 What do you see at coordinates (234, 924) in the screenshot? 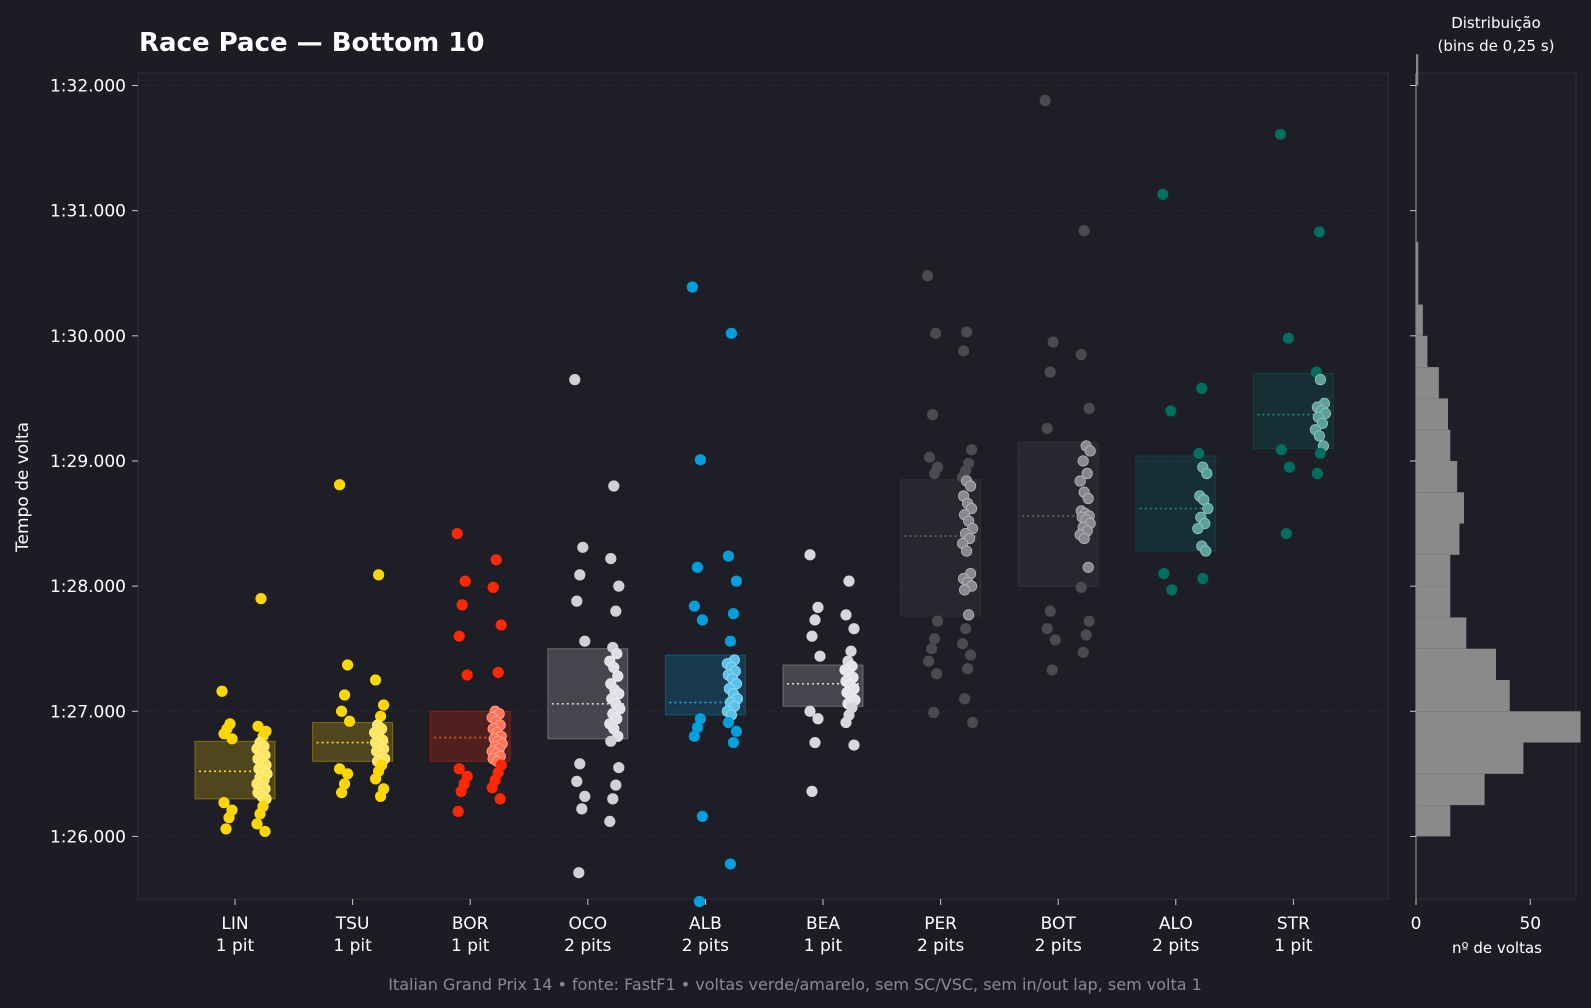
I see `driver-code-label: LIN` at bounding box center [234, 924].